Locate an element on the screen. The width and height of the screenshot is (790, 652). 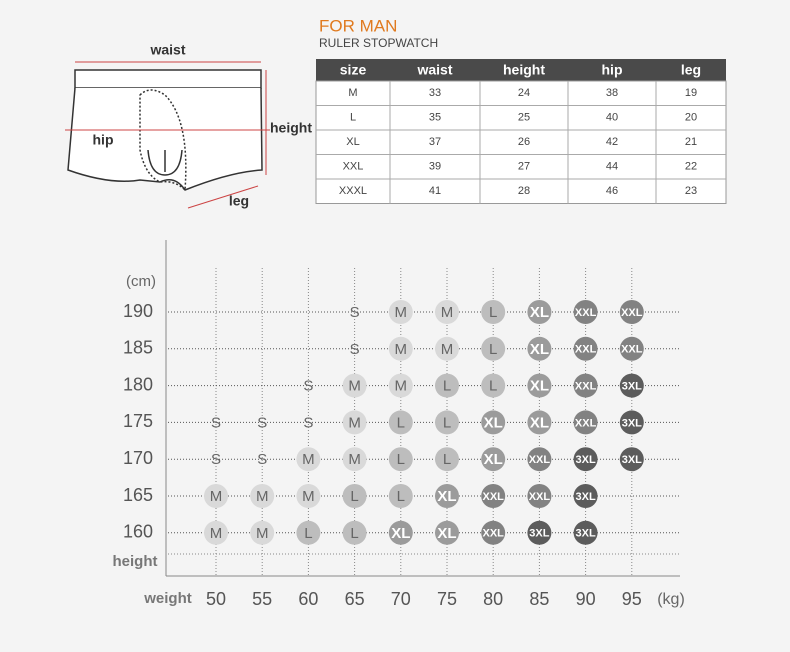
table-cell: 23 is located at coordinates (691, 191).